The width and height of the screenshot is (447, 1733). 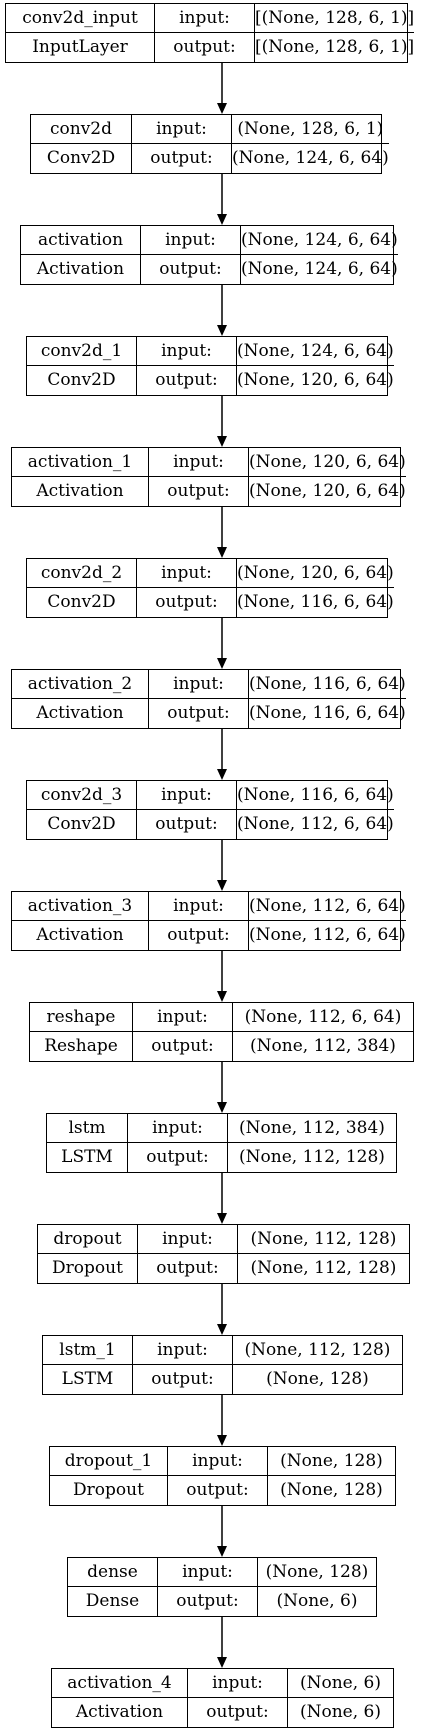 I want to click on output-shape: (None, 112, 384), so click(x=323, y=1046).